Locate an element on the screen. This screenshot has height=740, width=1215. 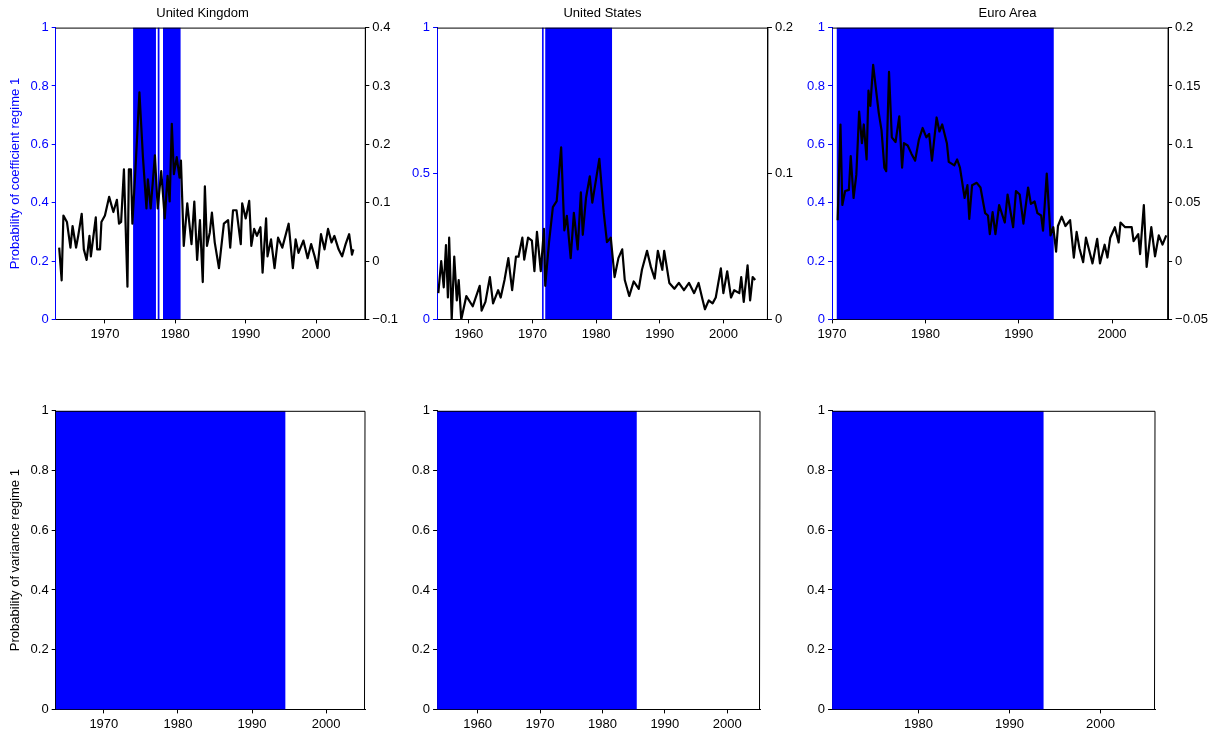
y2-tick-label: −0.1 is located at coordinates (385, 318).